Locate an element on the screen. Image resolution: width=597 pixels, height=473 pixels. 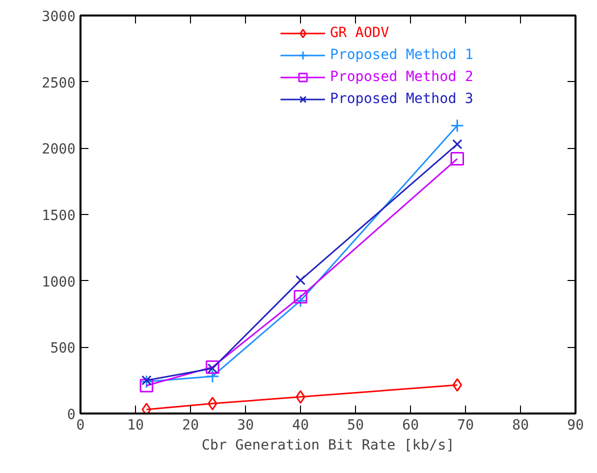
y-tick-label: 0 is located at coordinates (71, 415).